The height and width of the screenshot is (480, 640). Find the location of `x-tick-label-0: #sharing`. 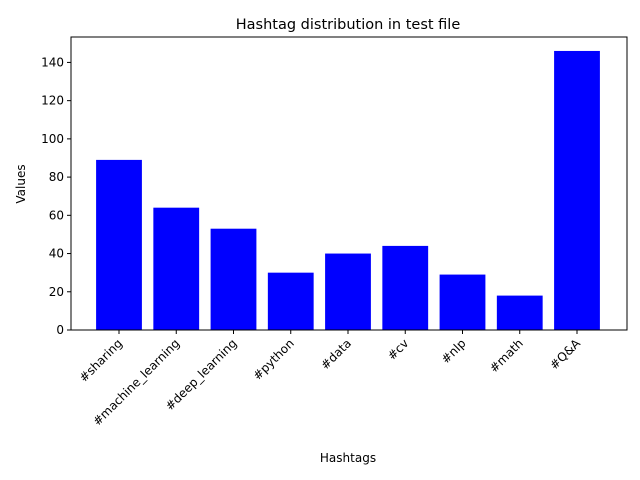

x-tick-label-0: #sharing is located at coordinates (100, 360).